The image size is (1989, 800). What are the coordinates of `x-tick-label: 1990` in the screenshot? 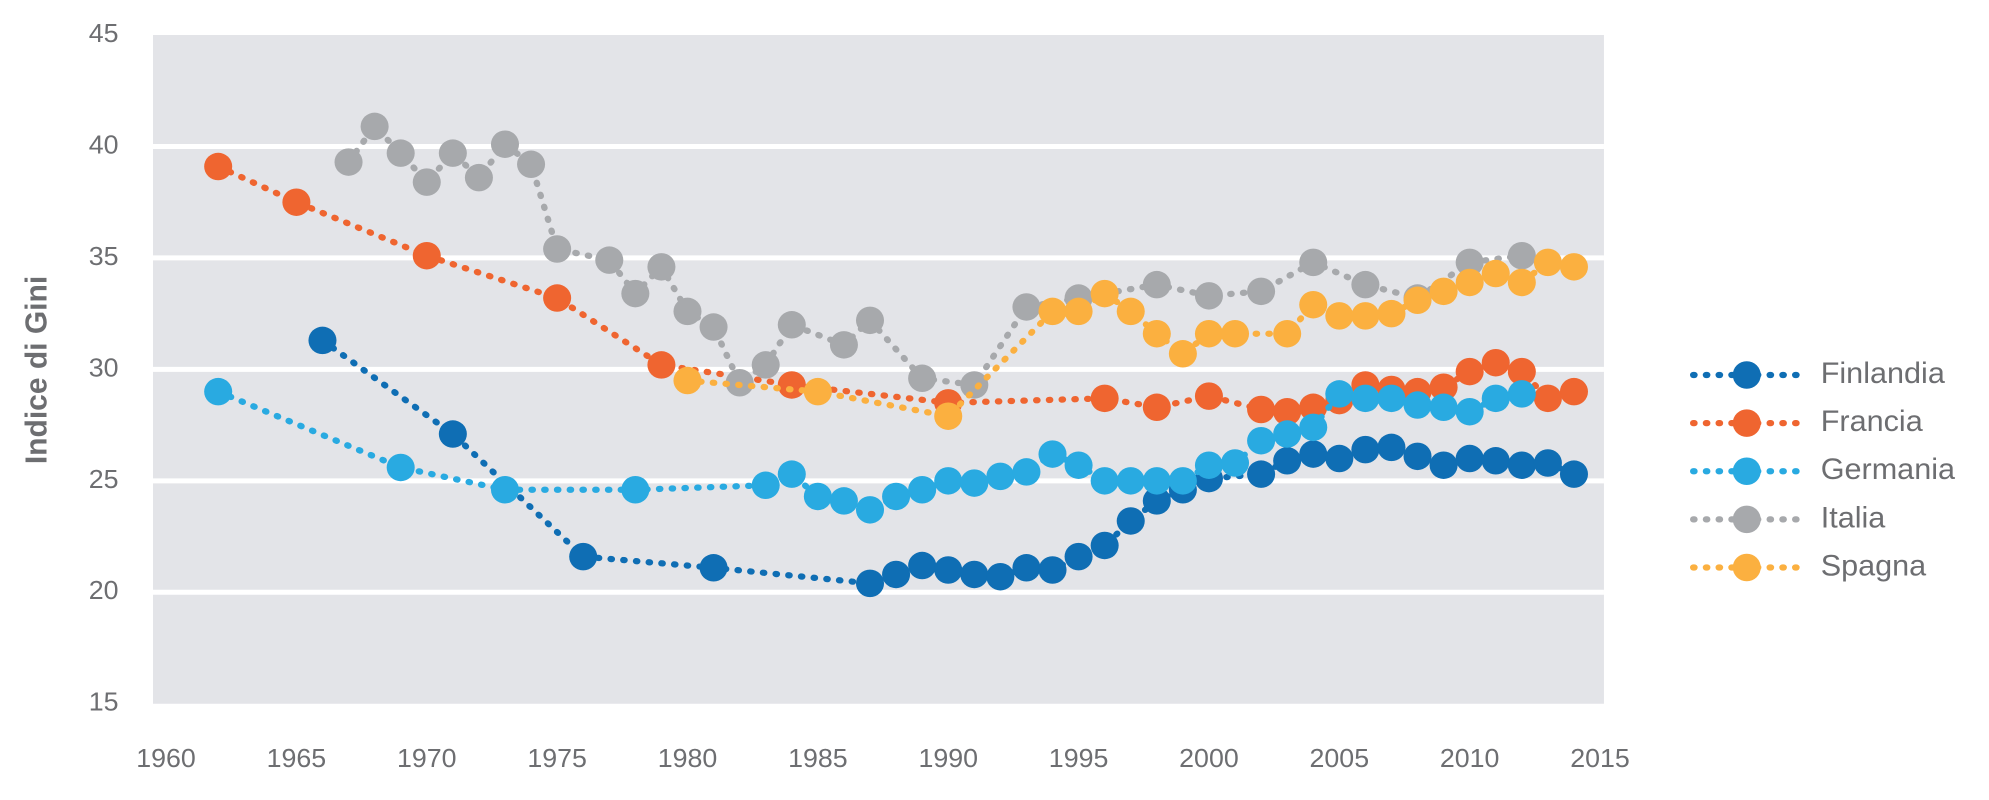 It's located at (948, 758).